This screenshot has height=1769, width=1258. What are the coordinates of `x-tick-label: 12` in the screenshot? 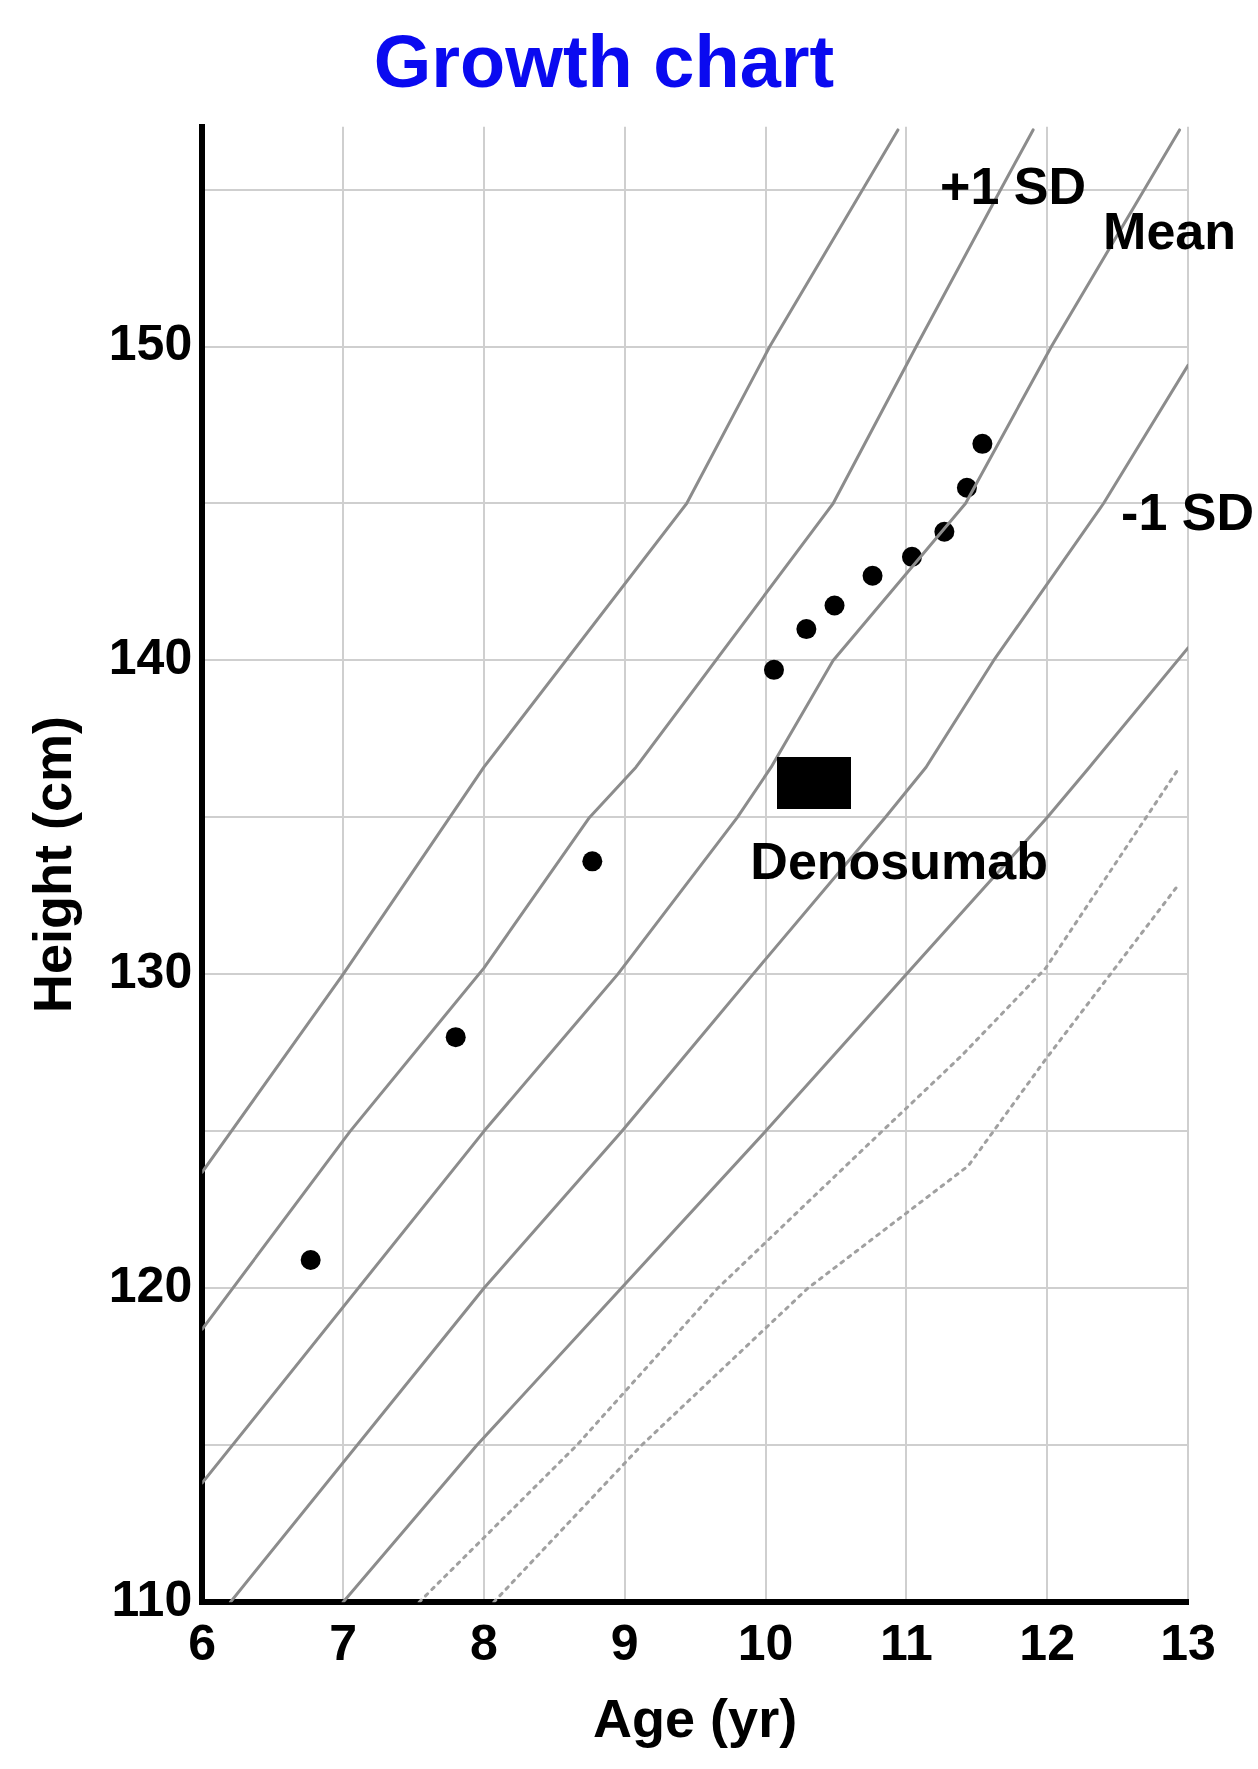 It's located at (1047, 1642).